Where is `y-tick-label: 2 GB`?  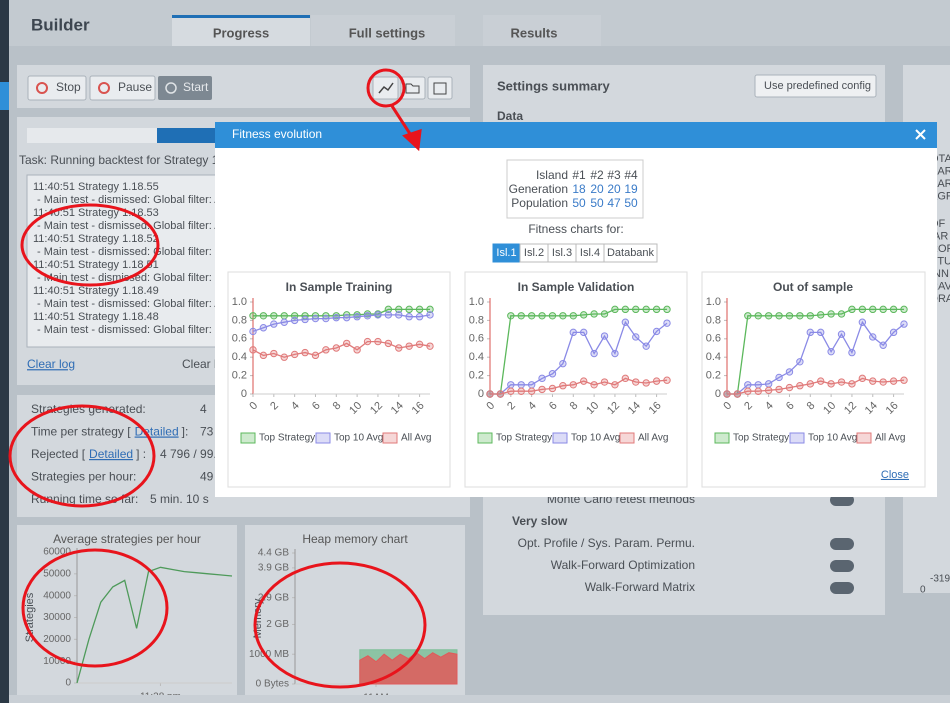 y-tick-label: 2 GB is located at coordinates (277, 624).